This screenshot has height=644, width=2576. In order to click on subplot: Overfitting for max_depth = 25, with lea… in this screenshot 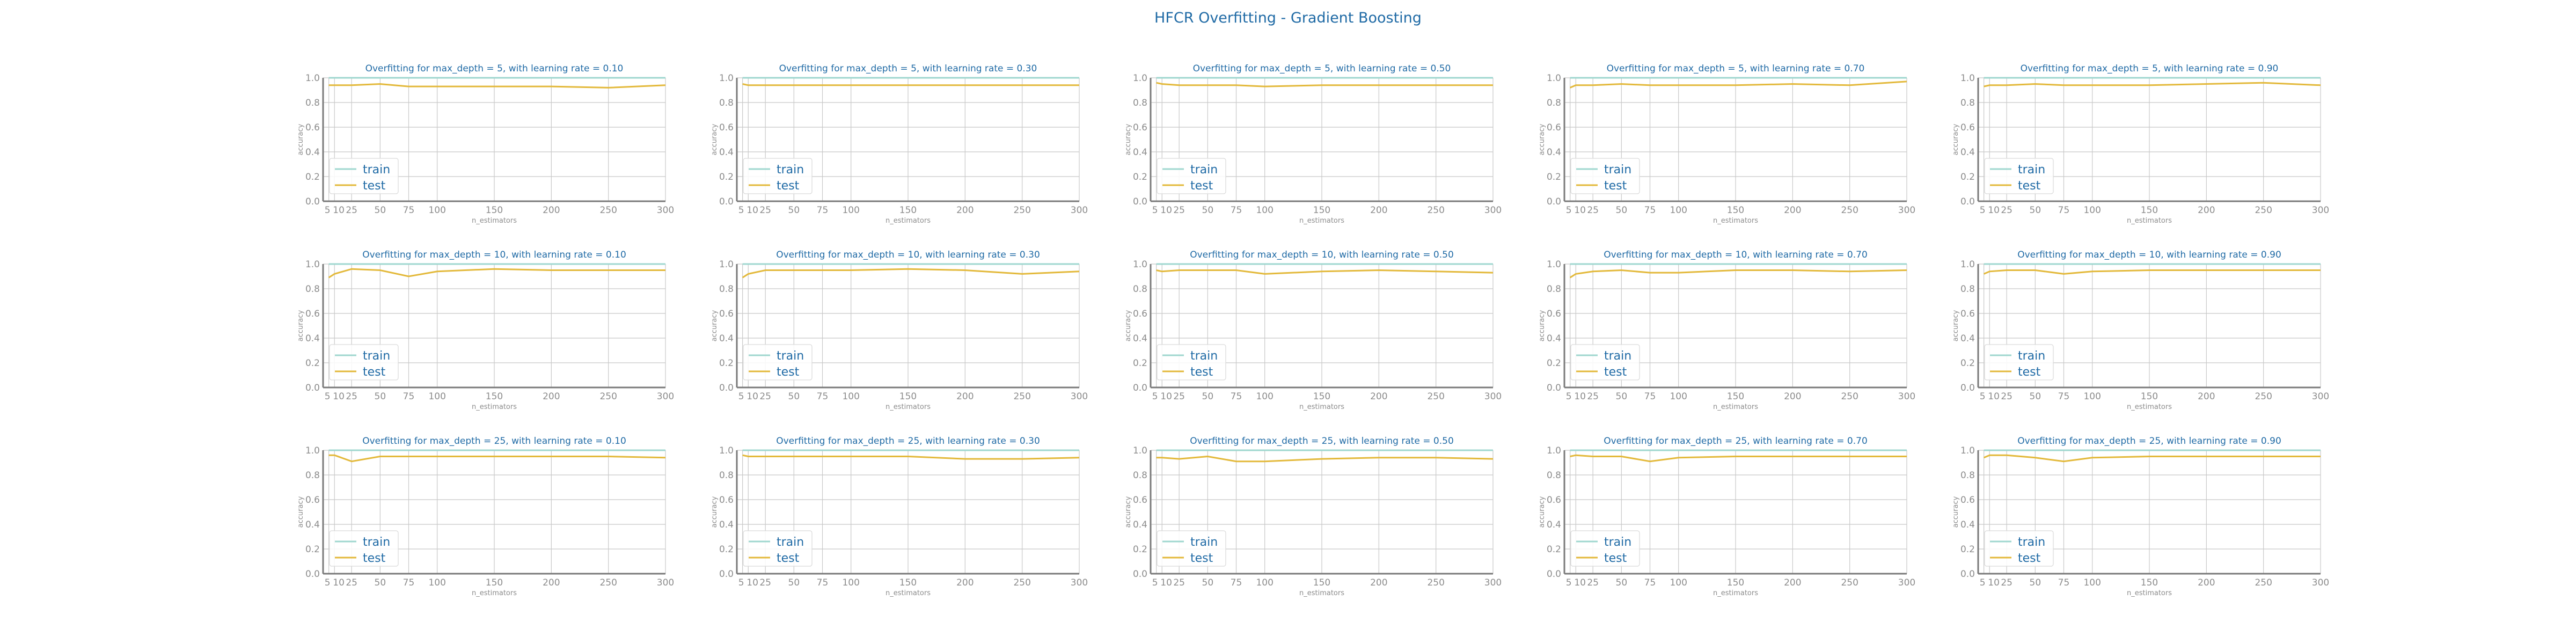, I will do `click(1313, 516)`.